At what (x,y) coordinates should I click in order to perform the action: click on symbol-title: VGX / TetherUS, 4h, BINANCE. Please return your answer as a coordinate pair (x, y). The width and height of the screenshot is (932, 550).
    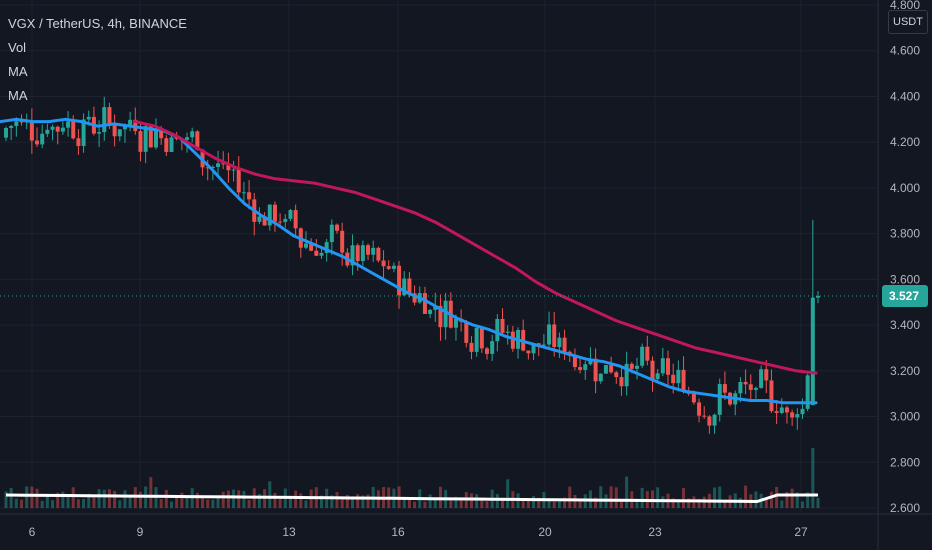
    Looking at the image, I should click on (97, 23).